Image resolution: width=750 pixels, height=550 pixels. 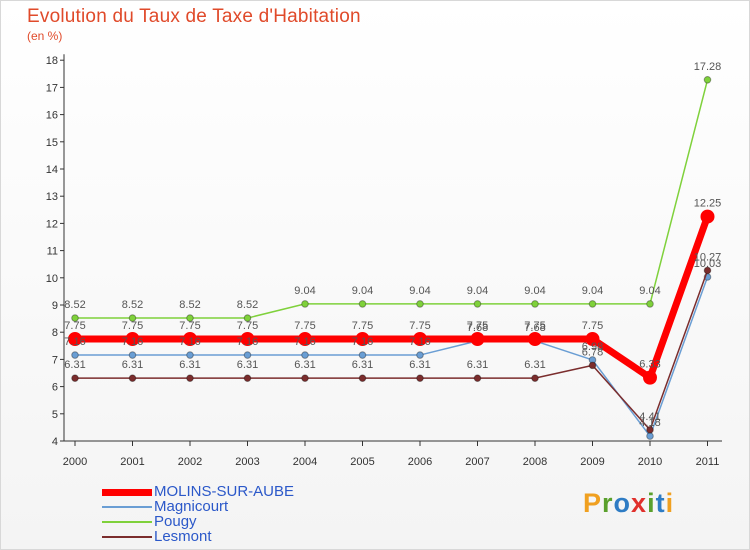 I want to click on y-tick-label: 16, so click(x=52, y=116).